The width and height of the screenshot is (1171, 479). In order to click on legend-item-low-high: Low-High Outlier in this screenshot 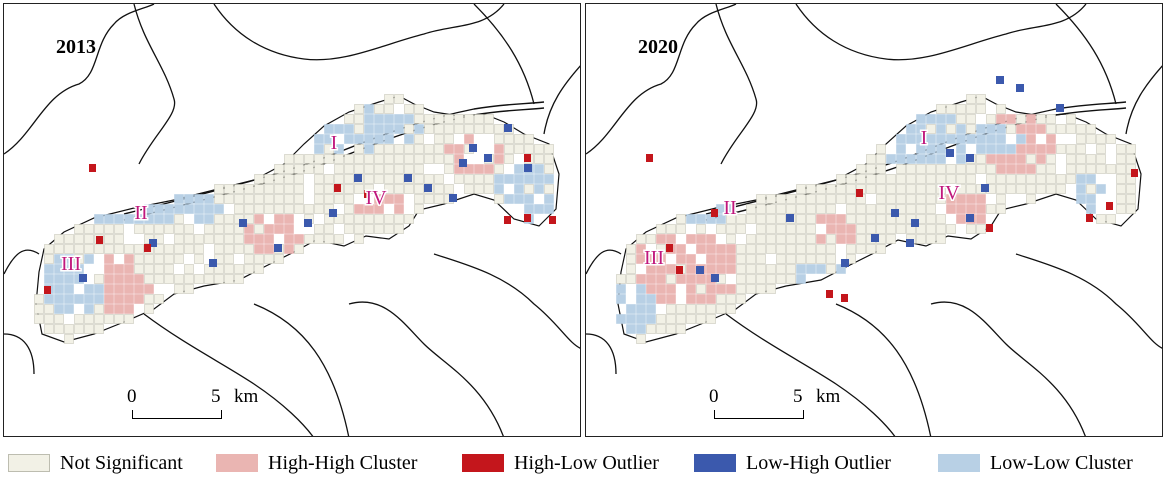, I will do `click(792, 463)`.